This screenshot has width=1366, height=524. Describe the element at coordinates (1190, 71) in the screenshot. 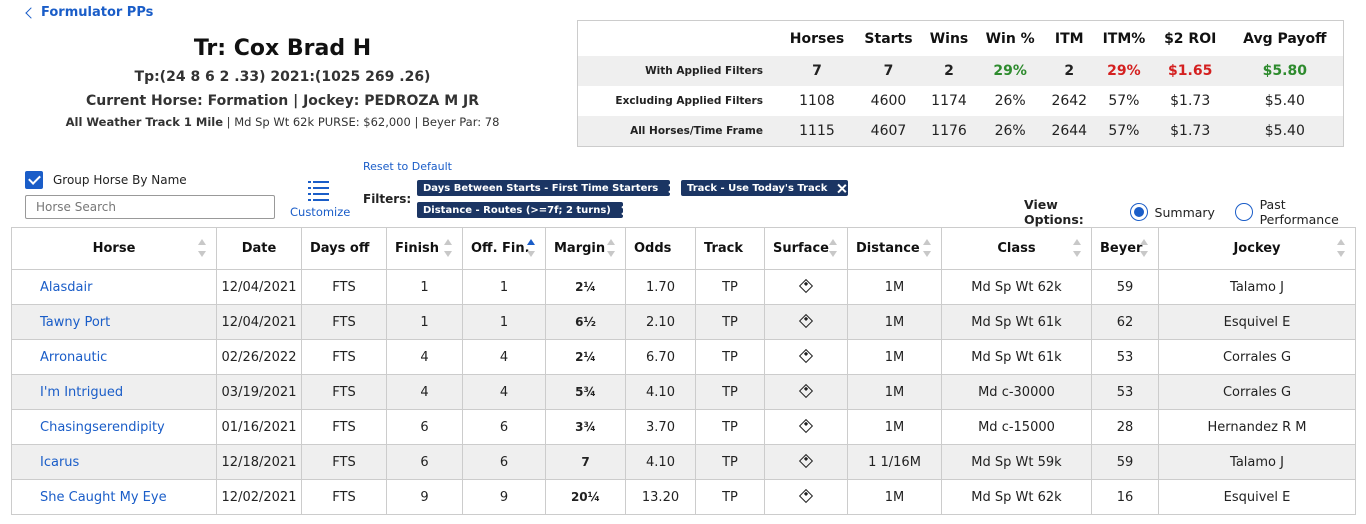

I see `stats-value-2-roi: $1.65` at that location.